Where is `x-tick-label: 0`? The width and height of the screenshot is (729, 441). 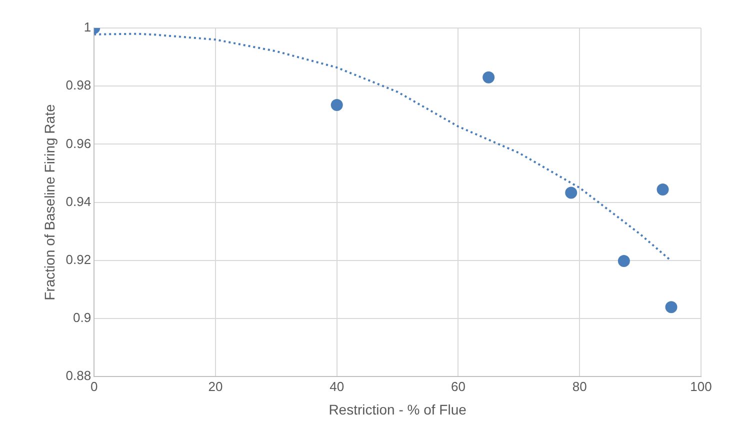 x-tick-label: 0 is located at coordinates (94, 386).